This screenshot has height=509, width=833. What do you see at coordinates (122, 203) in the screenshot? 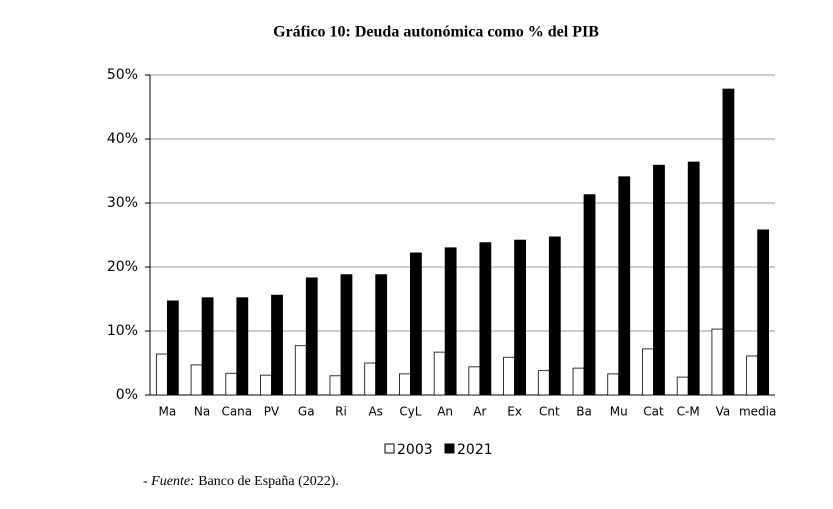
I see `y-tick-label: 30%` at bounding box center [122, 203].